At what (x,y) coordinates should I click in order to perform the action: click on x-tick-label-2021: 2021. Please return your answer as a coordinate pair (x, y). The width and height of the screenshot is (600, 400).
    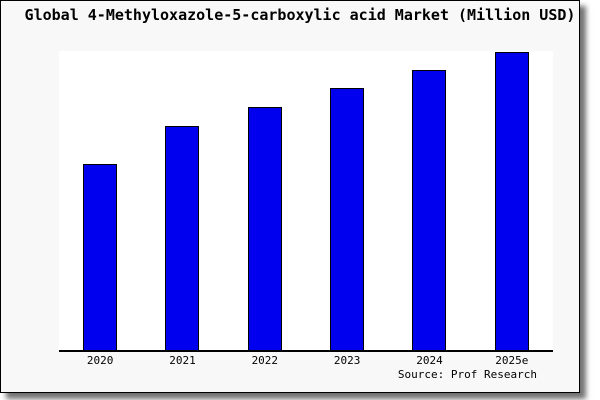
    Looking at the image, I should click on (182, 360).